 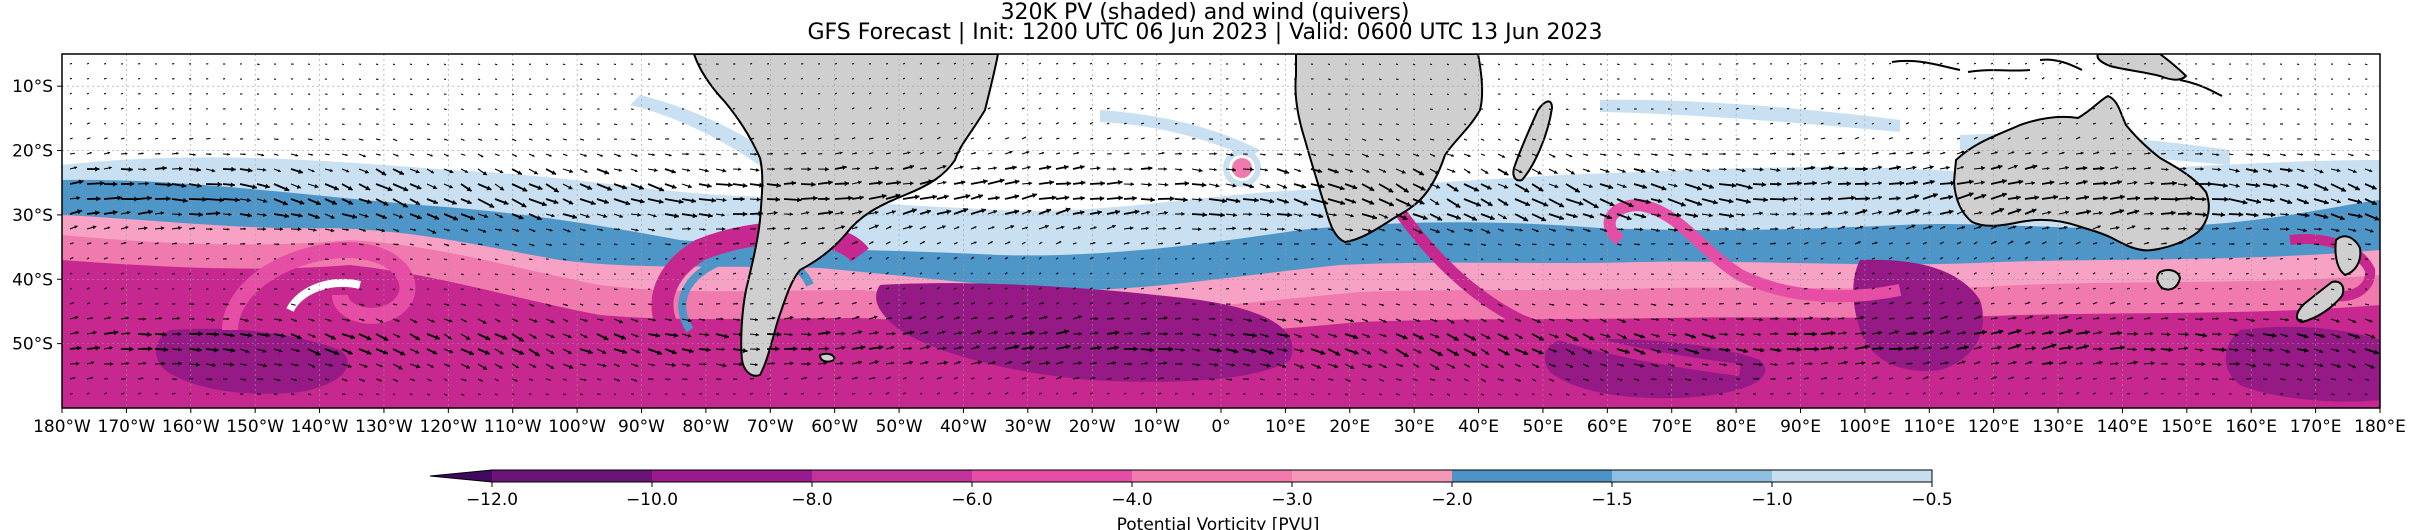 What do you see at coordinates (770, 427) in the screenshot?
I see `lon-tick-label: 70°W` at bounding box center [770, 427].